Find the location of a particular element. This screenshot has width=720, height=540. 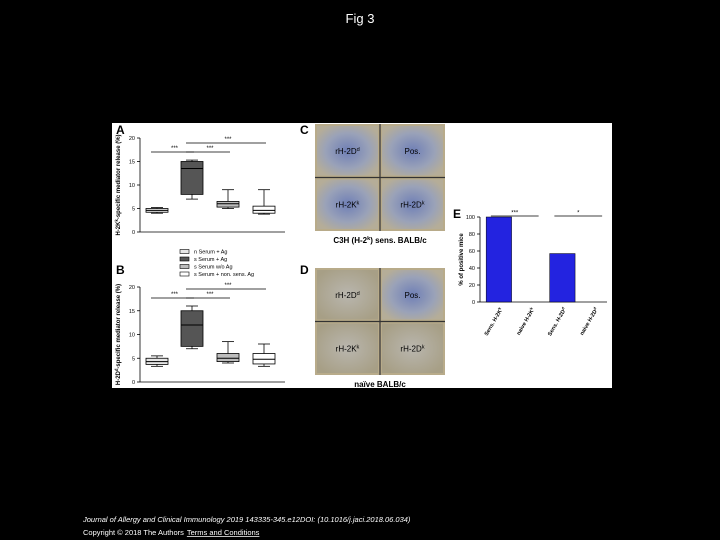

terms-link: Terms and Conditions is located at coordinates (223, 532).